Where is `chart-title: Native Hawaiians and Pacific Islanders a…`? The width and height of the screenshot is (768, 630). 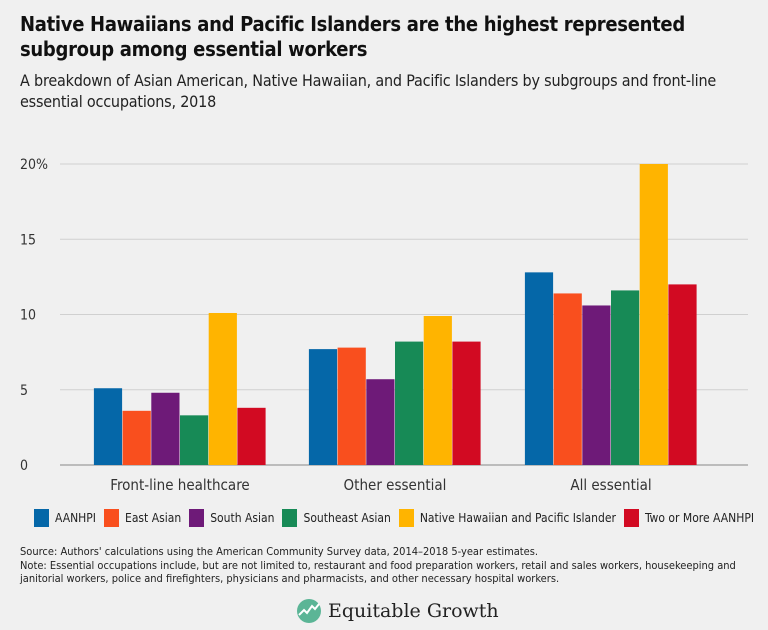
chart-title: Native Hawaiians and Pacific Islanders a… is located at coordinates (352, 36).